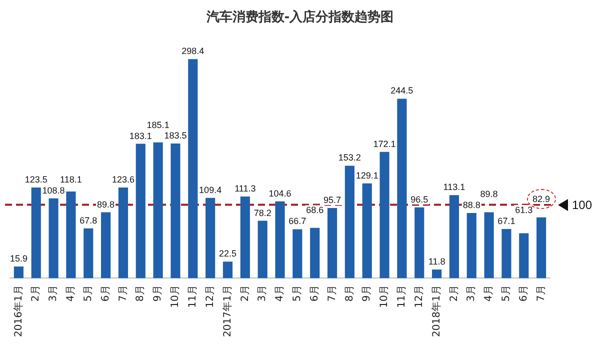  What do you see at coordinates (53, 190) in the screenshot?
I see `data-label: 108.8` at bounding box center [53, 190].